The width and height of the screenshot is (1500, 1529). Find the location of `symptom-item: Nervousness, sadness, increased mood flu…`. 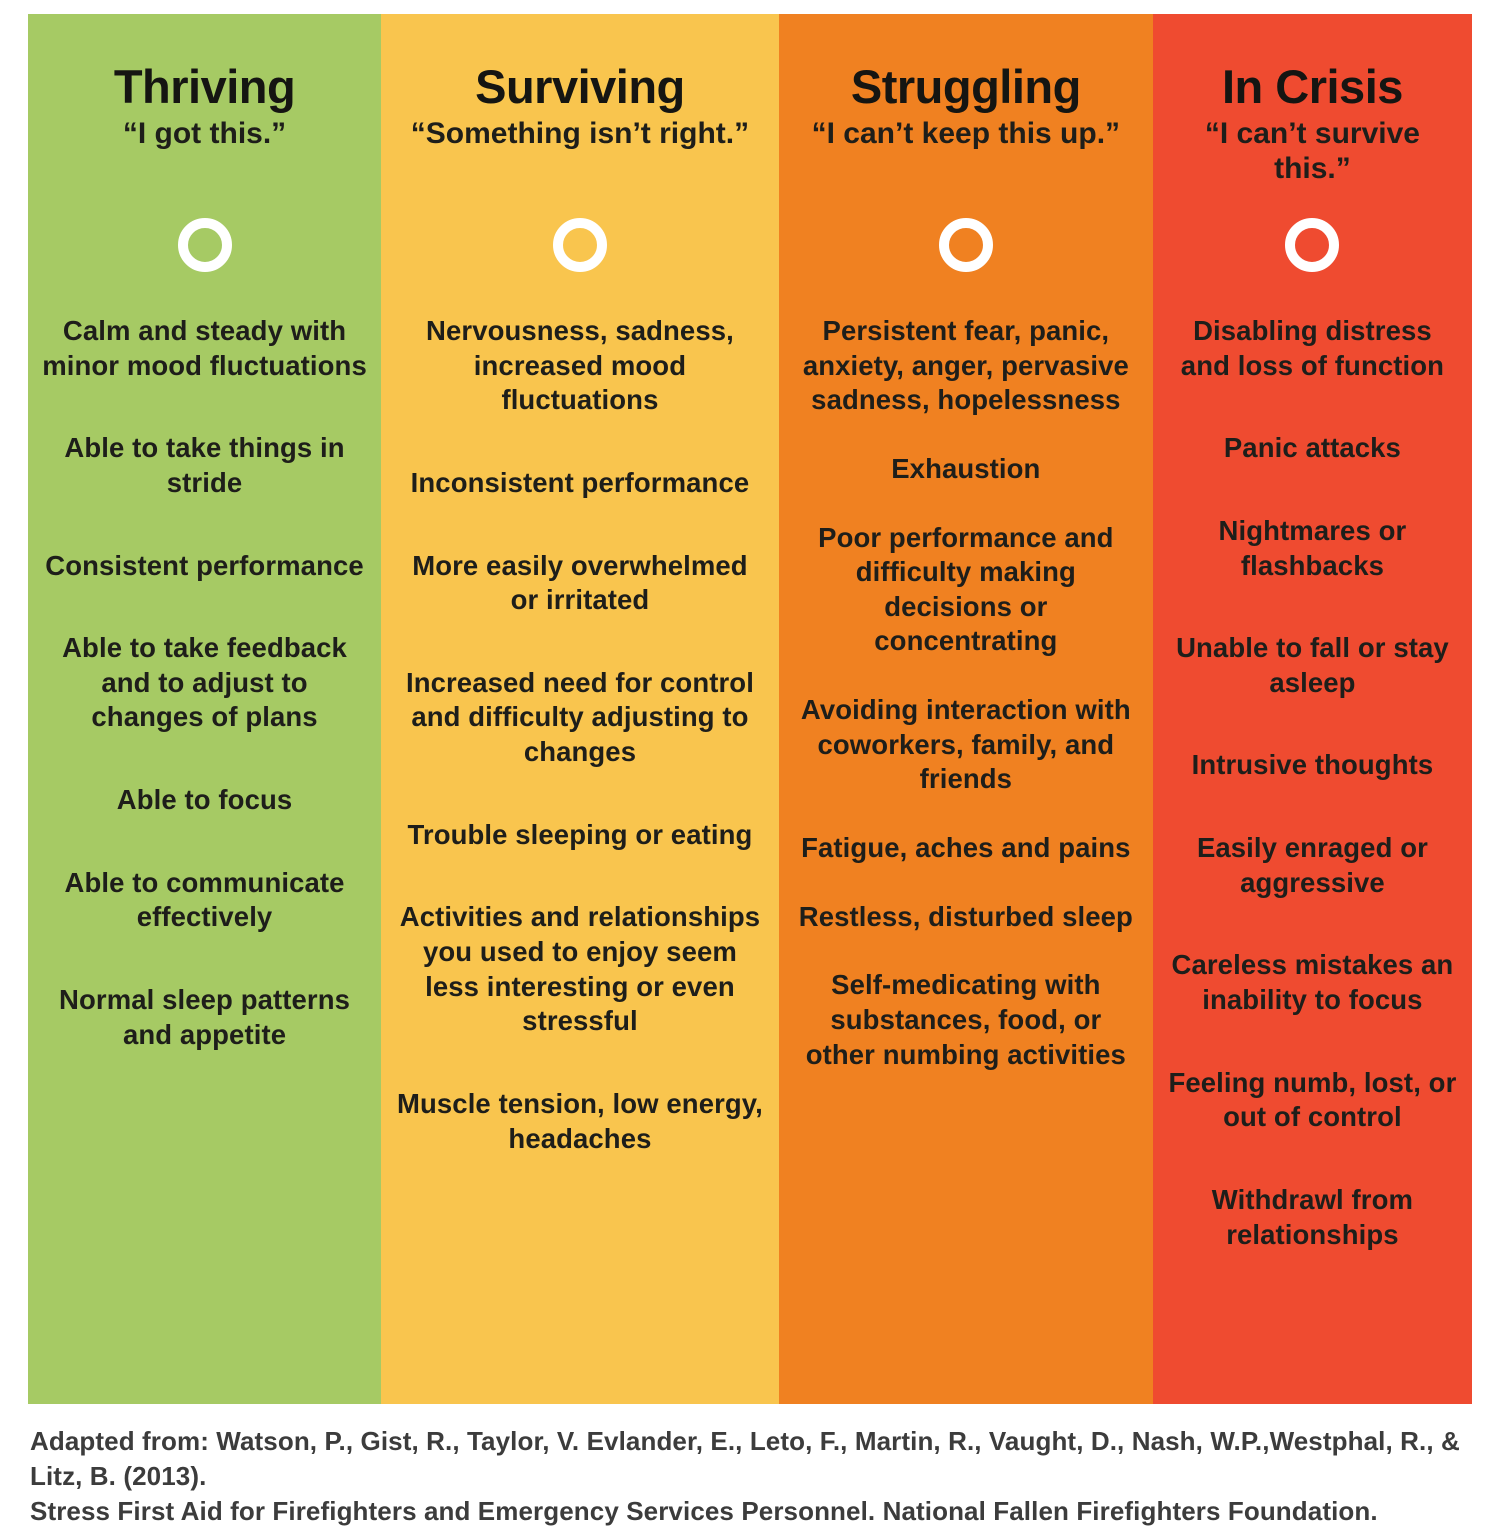

symptom-item: Nervousness, sadness, increased mood flu… is located at coordinates (580, 365).